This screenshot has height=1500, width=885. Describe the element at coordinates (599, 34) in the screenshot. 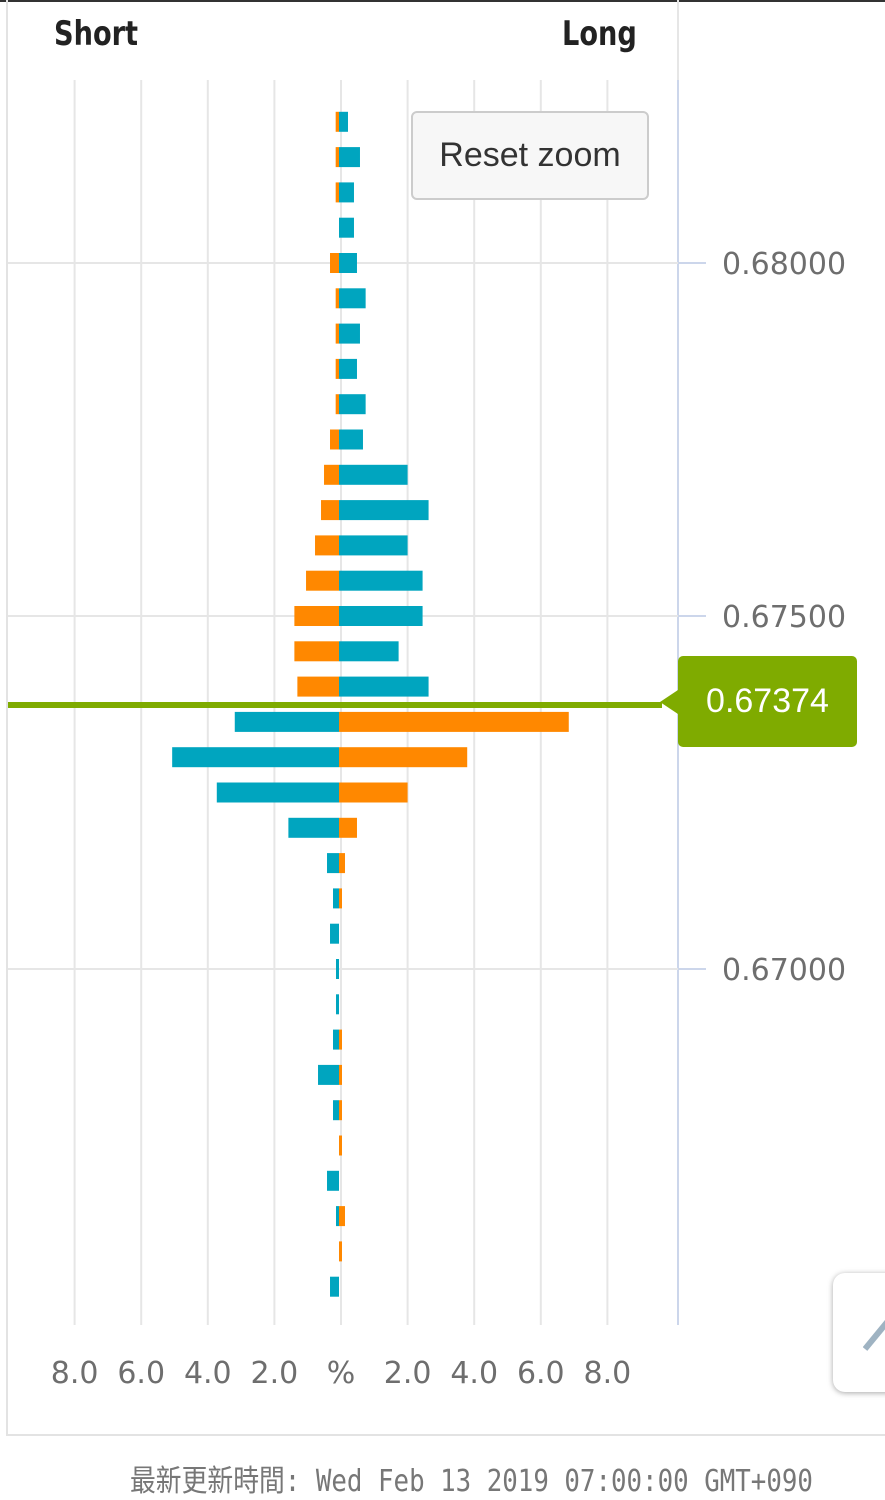

I see `long-header: Long` at that location.